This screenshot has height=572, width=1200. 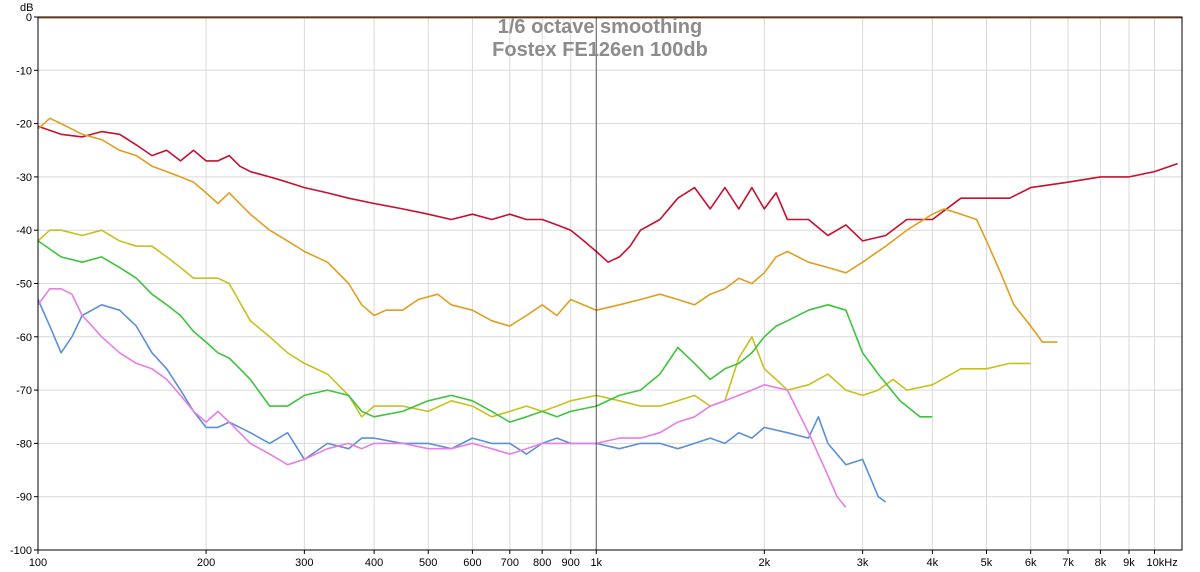 What do you see at coordinates (24, 498) in the screenshot?
I see `y-tick-label: -90` at bounding box center [24, 498].